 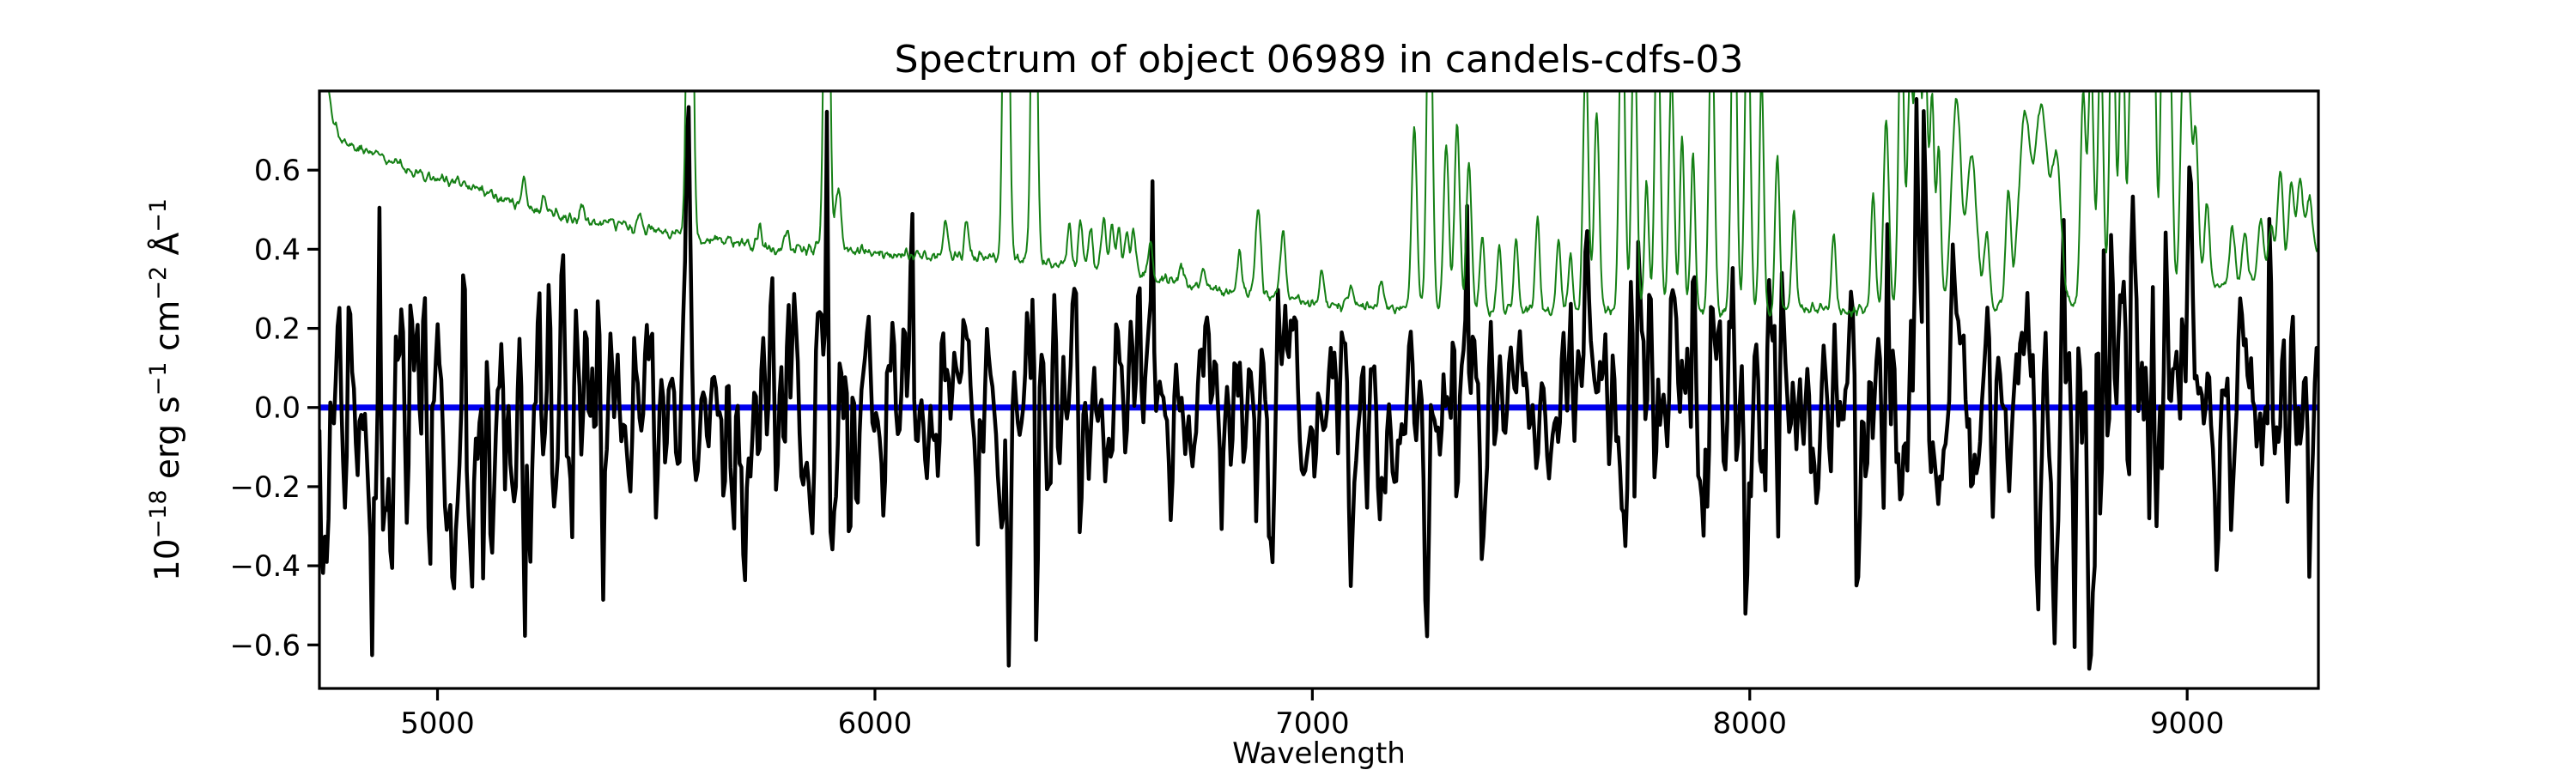 I want to click on x-tick-label: 6000, so click(x=876, y=723).